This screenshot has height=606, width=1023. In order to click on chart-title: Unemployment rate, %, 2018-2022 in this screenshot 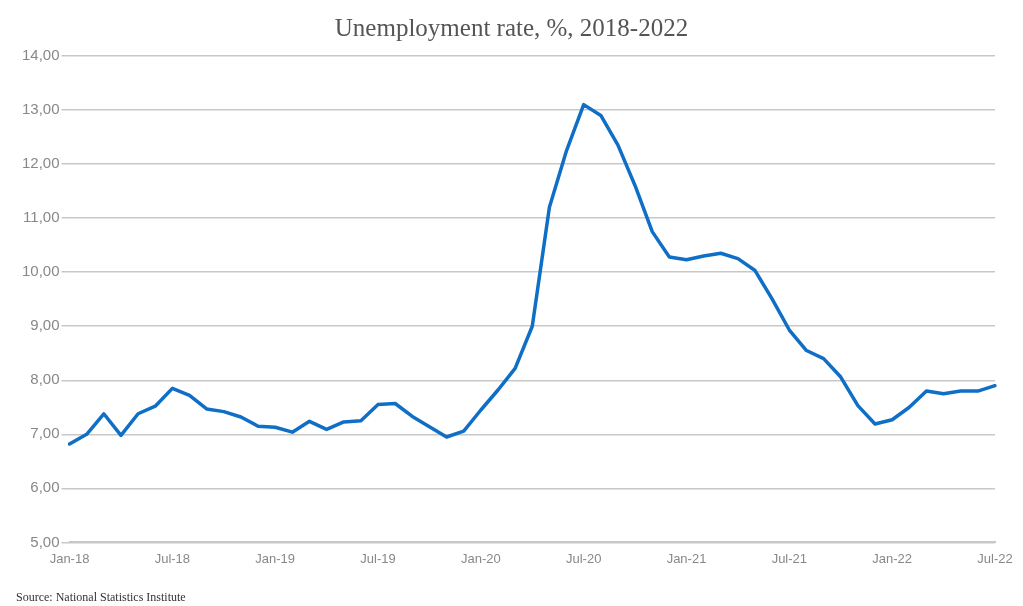, I will do `click(511, 28)`.